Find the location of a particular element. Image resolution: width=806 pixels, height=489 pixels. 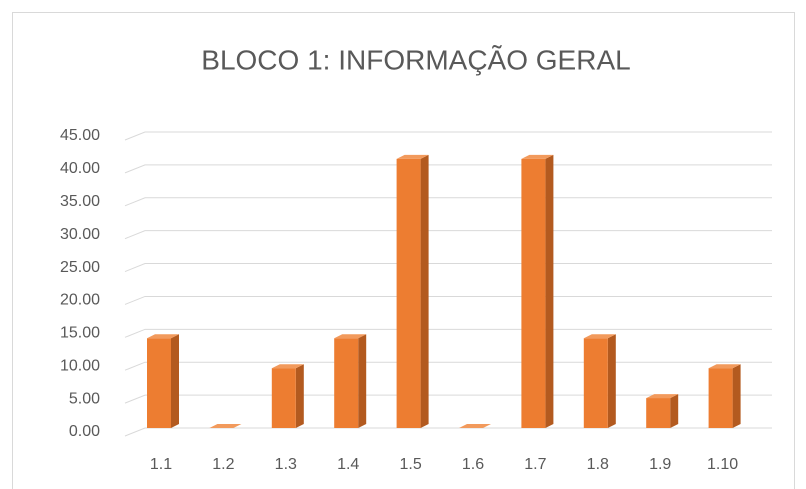

y-tick-label: 40.00 is located at coordinates (80, 168).